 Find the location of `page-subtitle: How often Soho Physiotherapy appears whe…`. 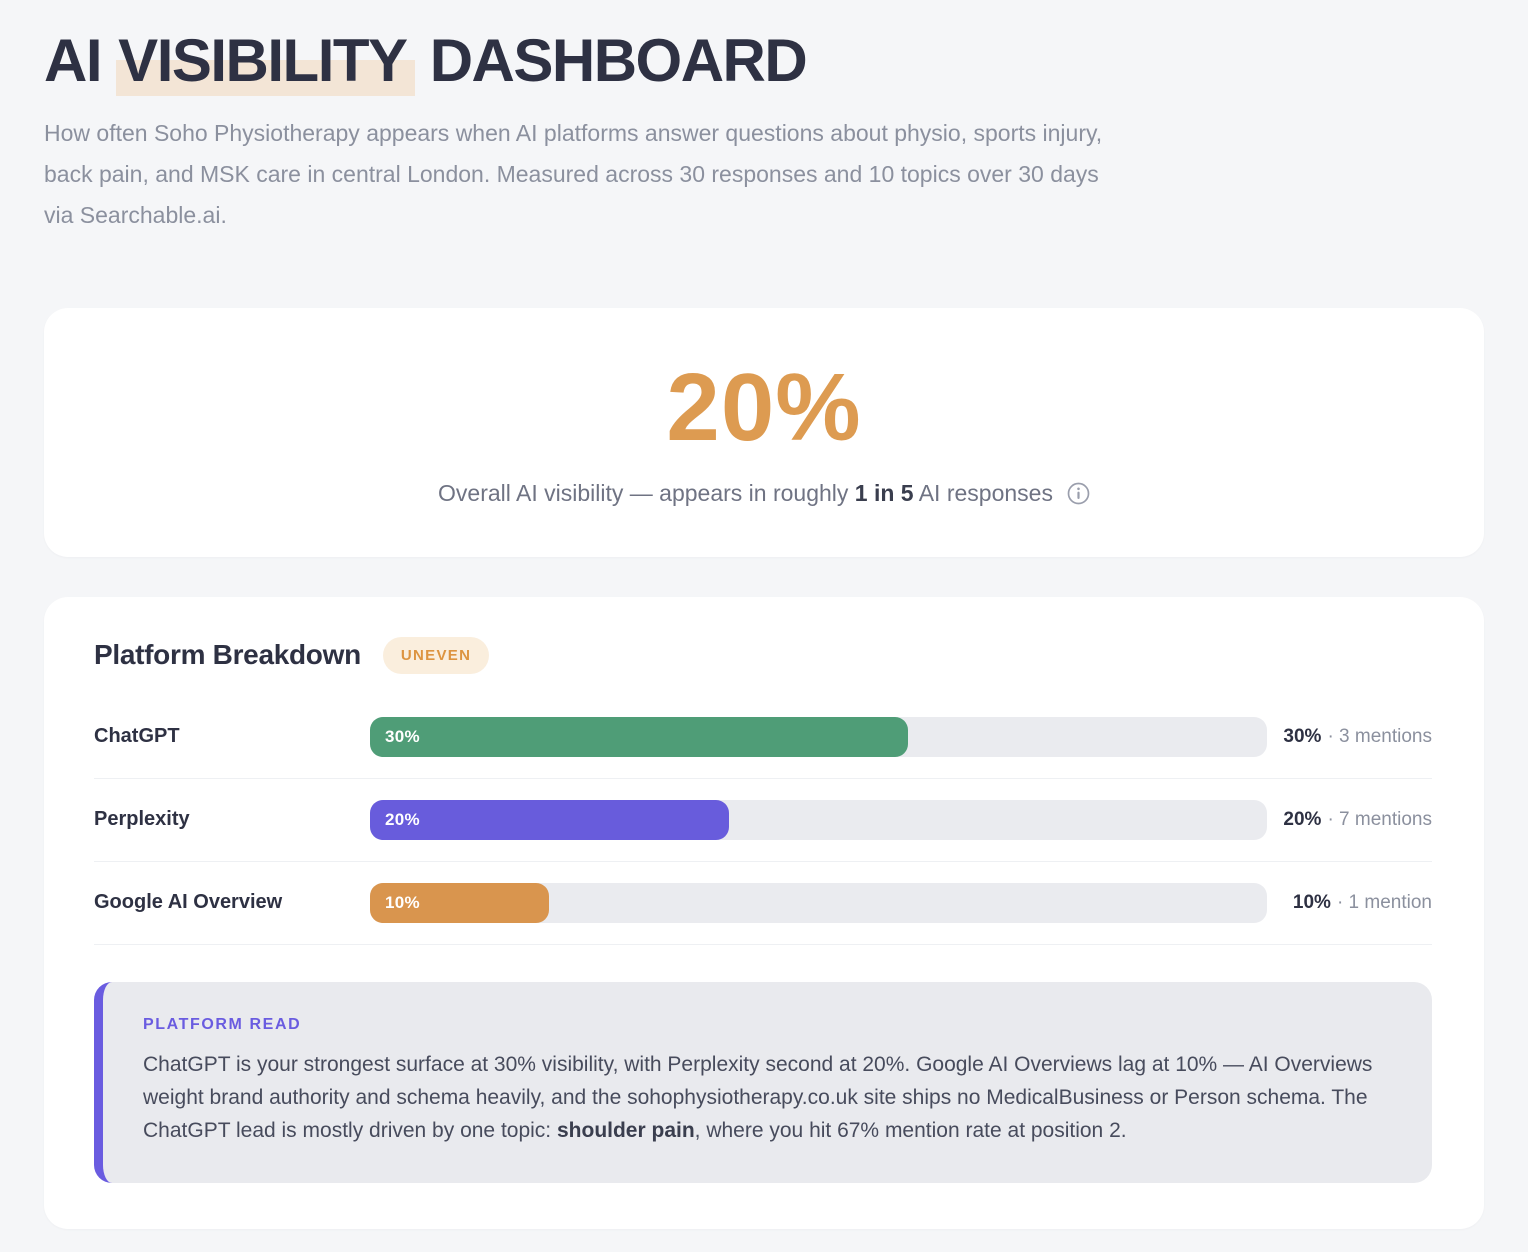

page-subtitle: How often Soho Physiotherapy appears whe… is located at coordinates (573, 173).